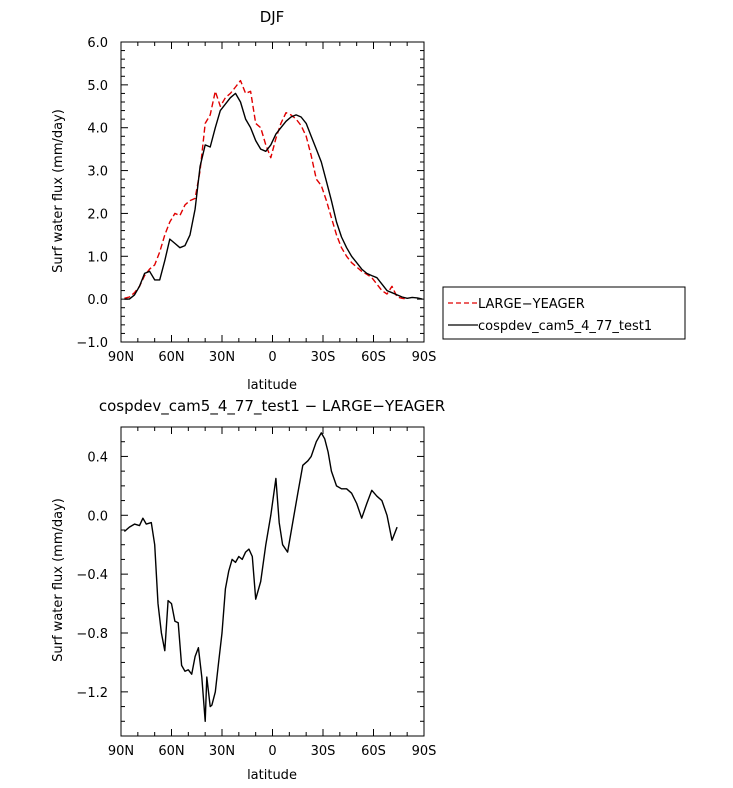  I want to click on top-y-tick-label: 3.0, so click(97, 172).